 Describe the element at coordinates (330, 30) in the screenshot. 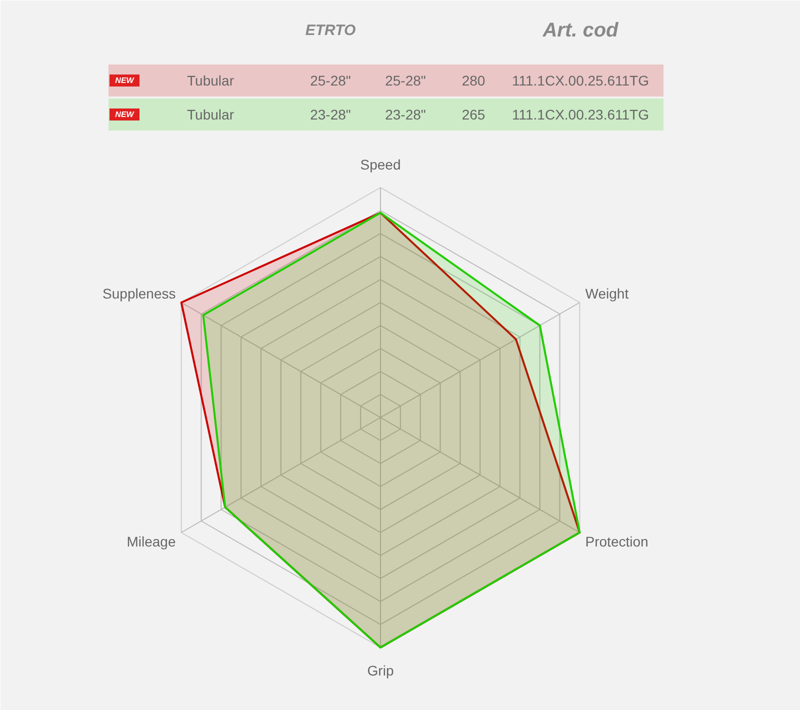

I see `text: ETRTO` at that location.